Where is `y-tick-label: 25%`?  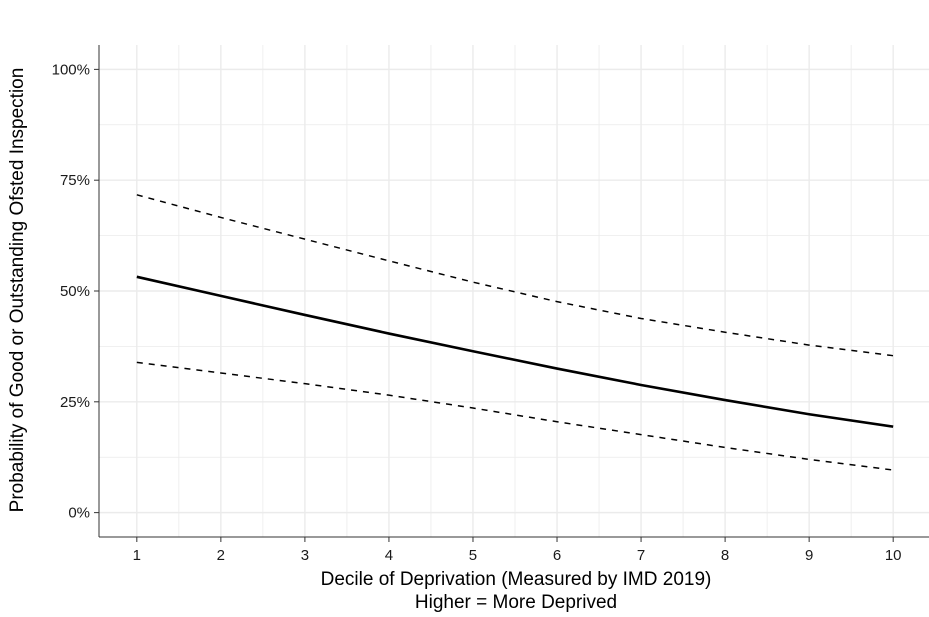
y-tick-label: 25% is located at coordinates (75, 402).